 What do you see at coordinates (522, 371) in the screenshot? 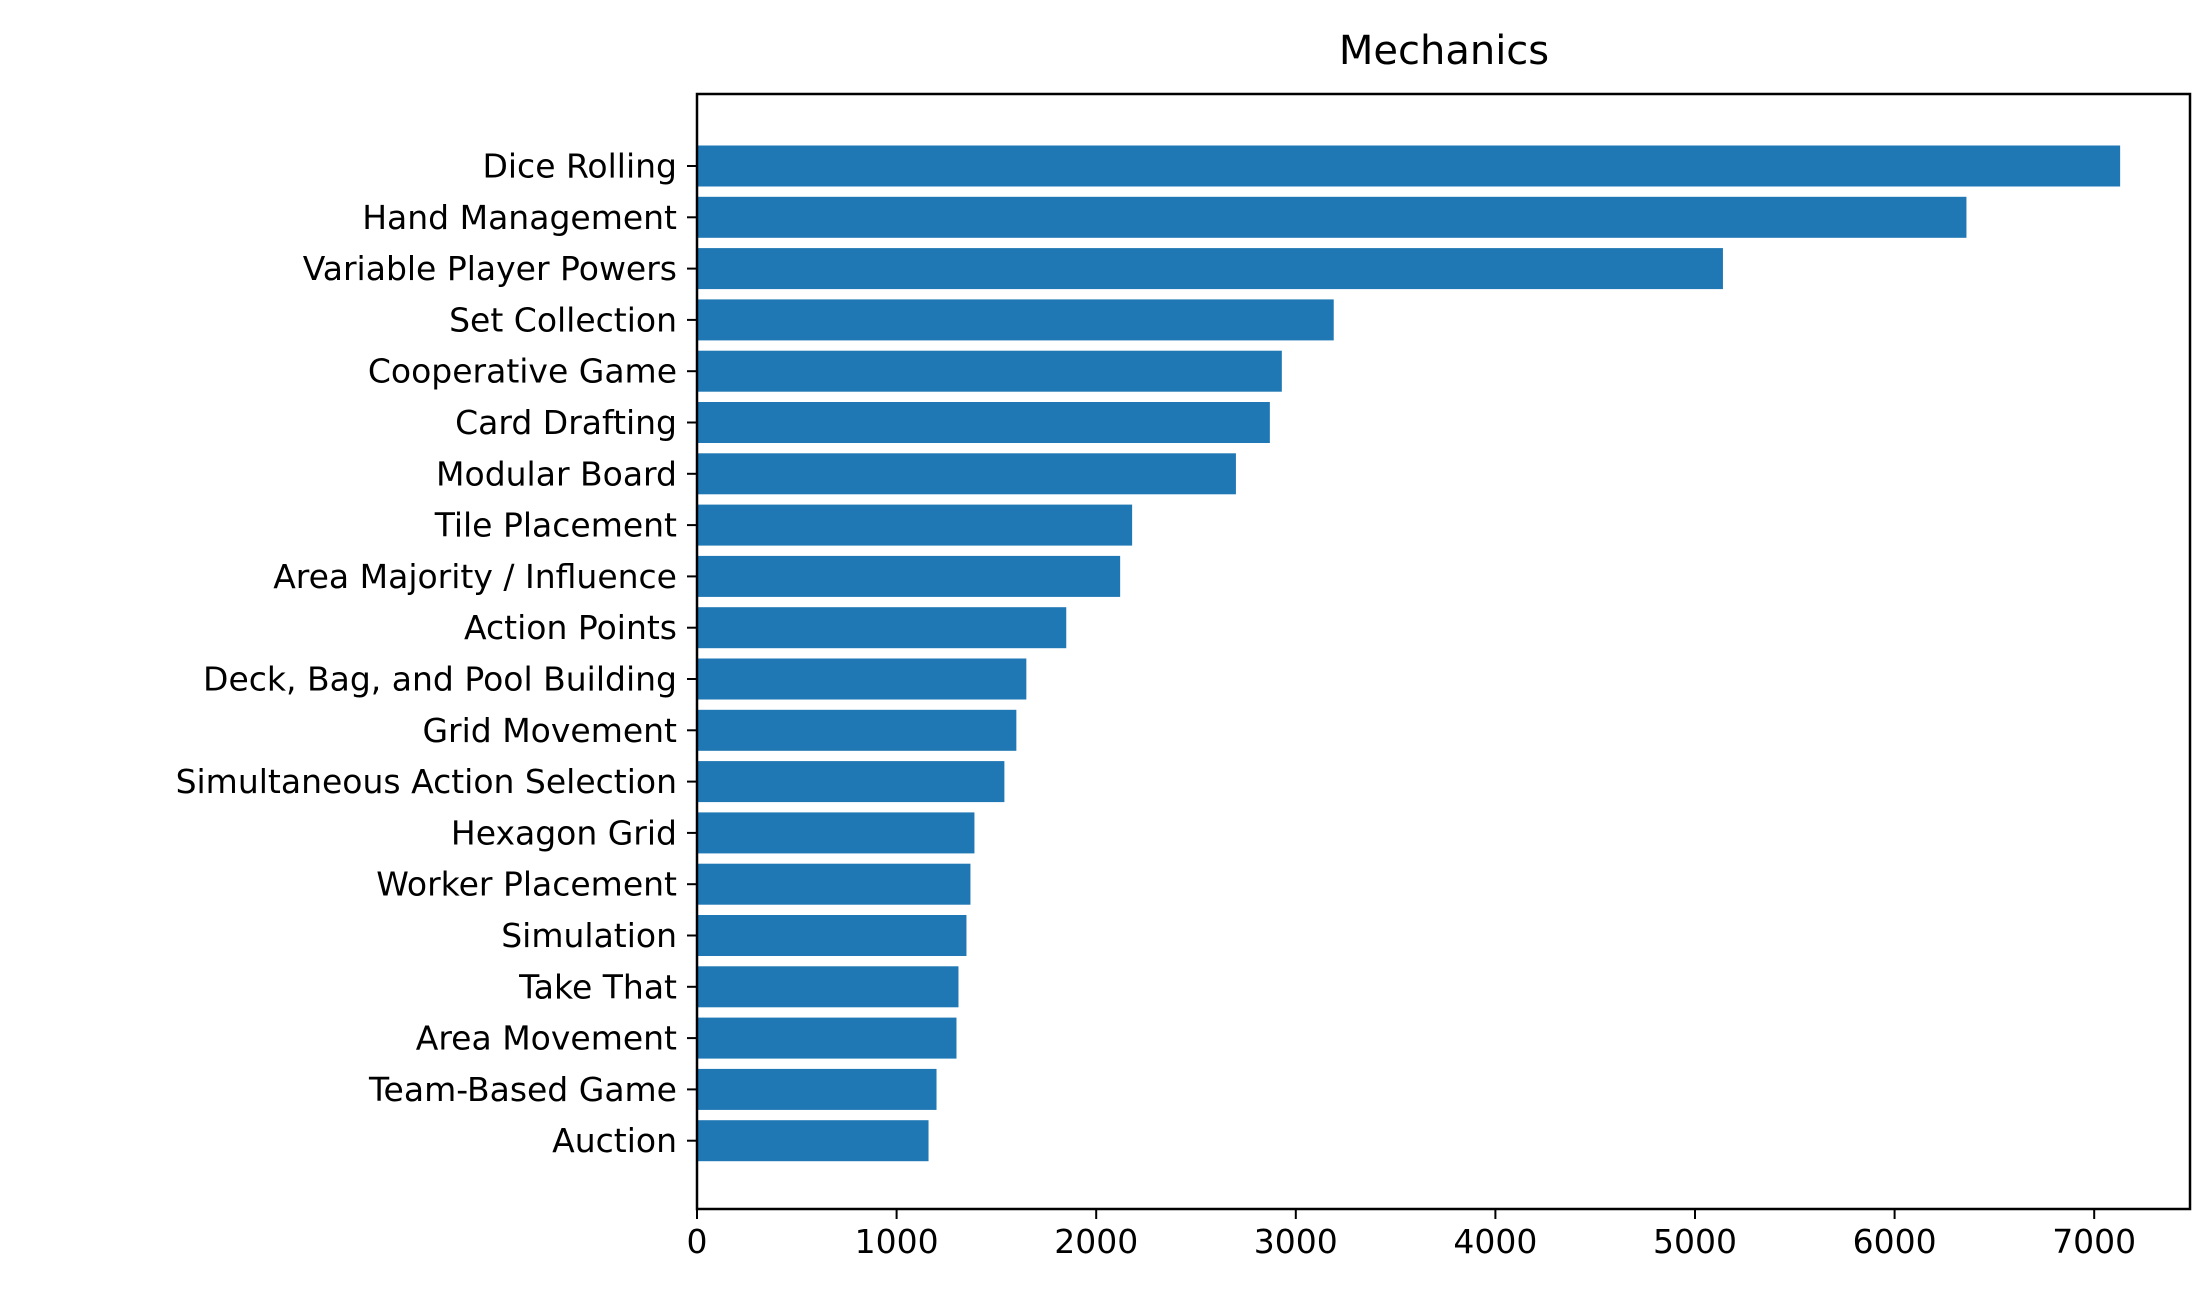
I see `y-tick-label-4: Cooperative Game` at bounding box center [522, 371].